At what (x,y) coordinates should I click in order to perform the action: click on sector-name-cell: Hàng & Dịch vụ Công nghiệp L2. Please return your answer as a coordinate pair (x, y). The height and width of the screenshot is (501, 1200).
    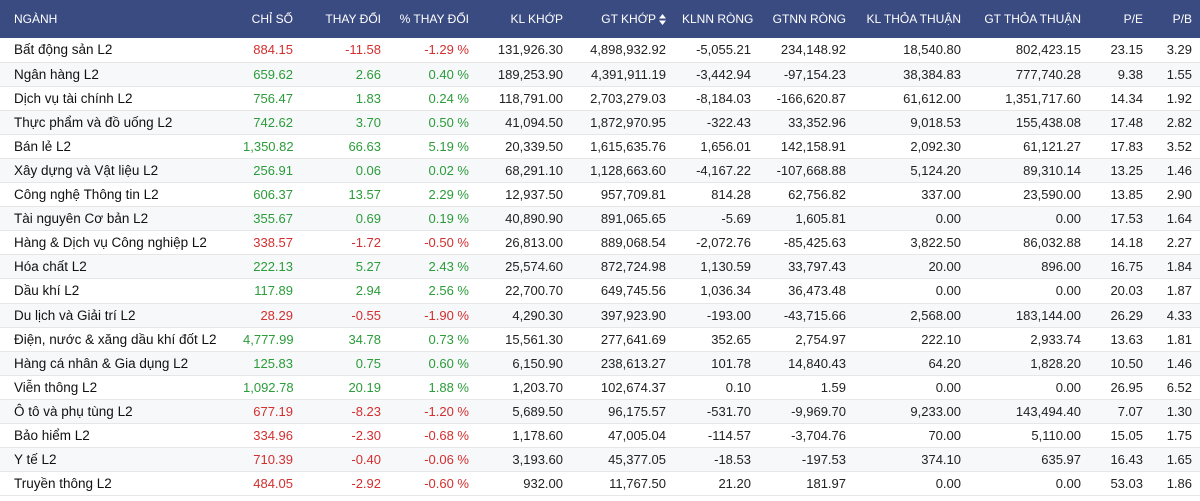
    Looking at the image, I should click on (110, 243).